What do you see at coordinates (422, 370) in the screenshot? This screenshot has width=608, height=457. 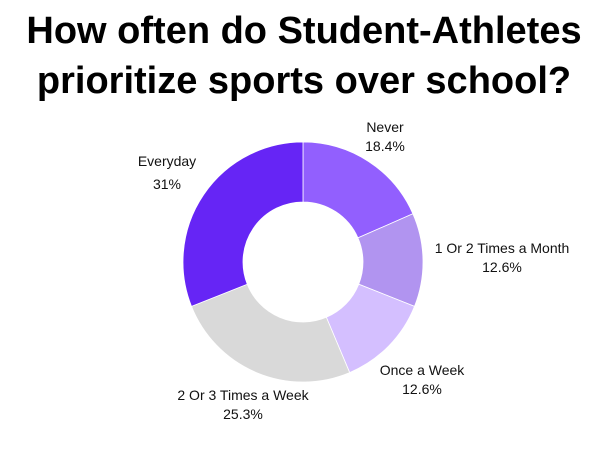 I see `category-label: Once a Week` at bounding box center [422, 370].